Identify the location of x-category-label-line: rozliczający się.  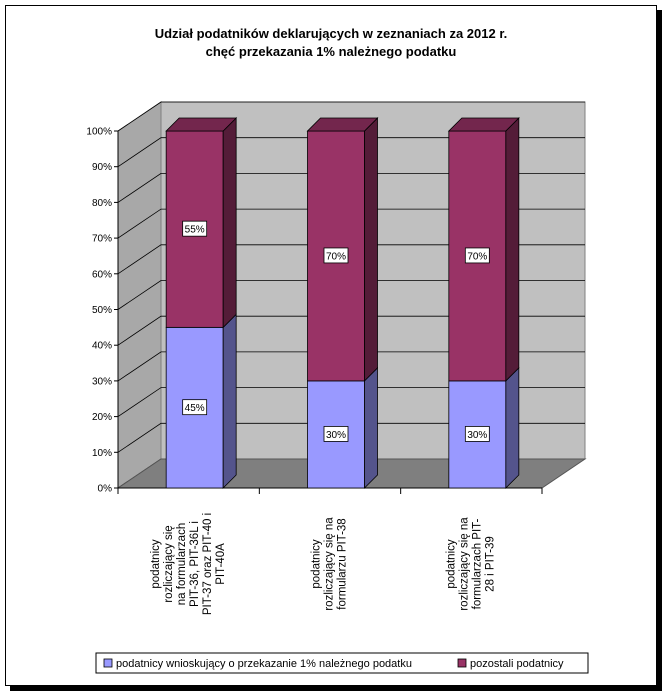
(169, 563).